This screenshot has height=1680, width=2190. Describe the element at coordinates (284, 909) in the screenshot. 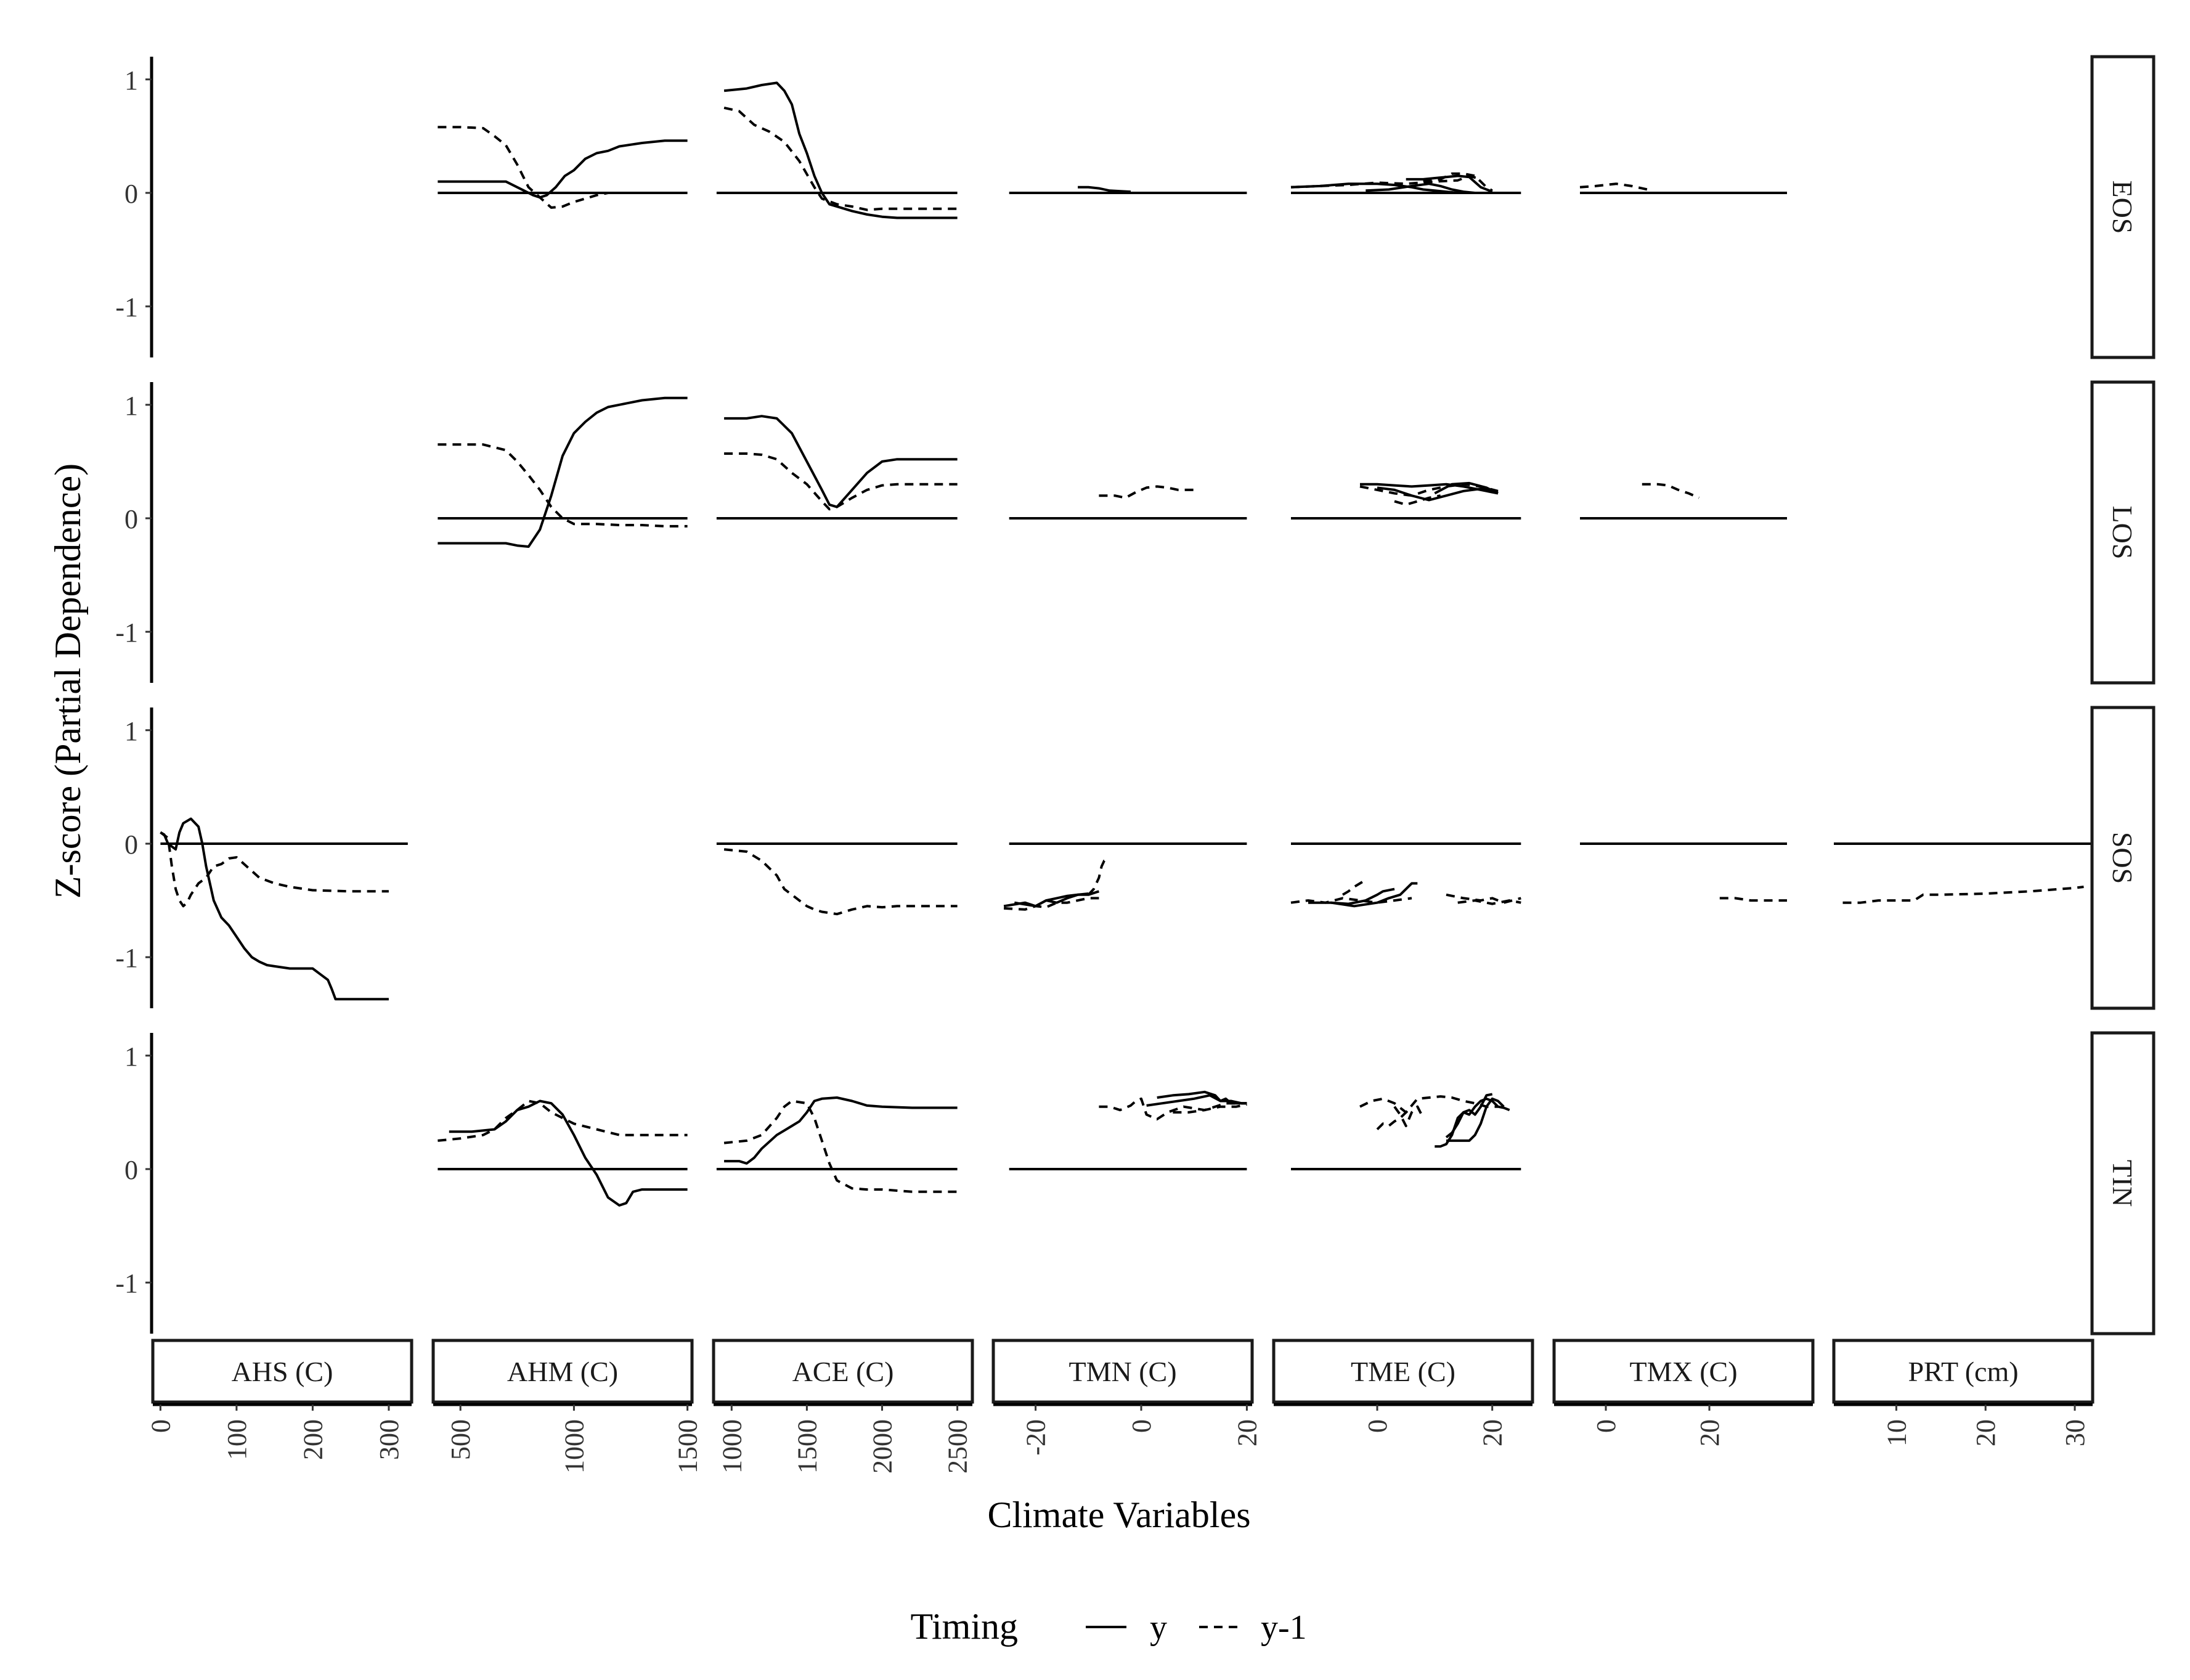

I see `panel-sos-ahs-c` at that location.